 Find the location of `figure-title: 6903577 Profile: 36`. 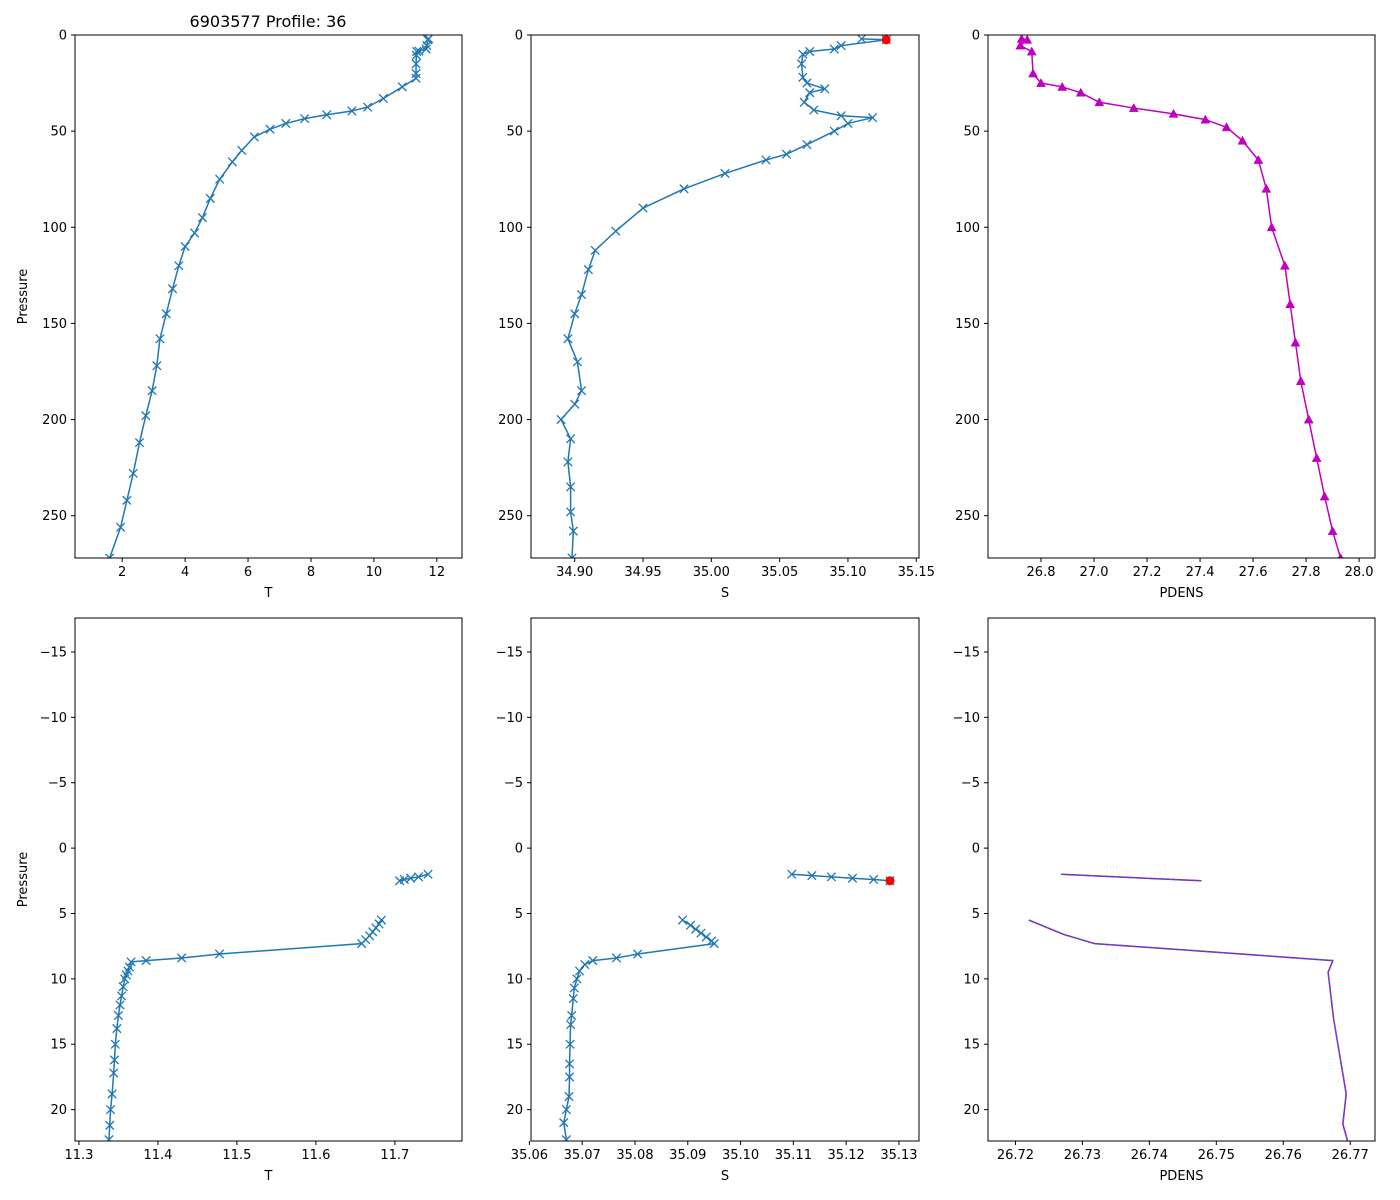

figure-title: 6903577 Profile: 36 is located at coordinates (268, 21).